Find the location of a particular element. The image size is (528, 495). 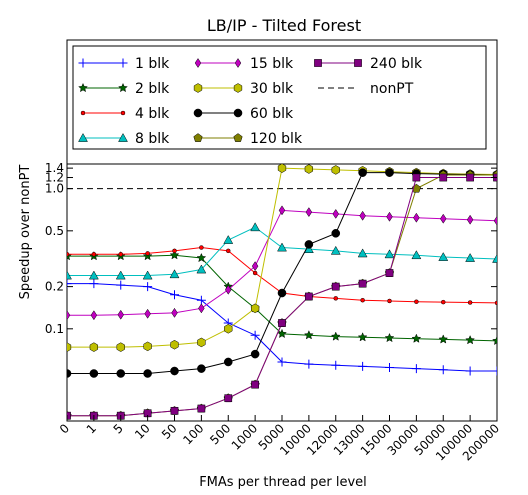

legend-item: 1 blk is located at coordinates (124, 64).